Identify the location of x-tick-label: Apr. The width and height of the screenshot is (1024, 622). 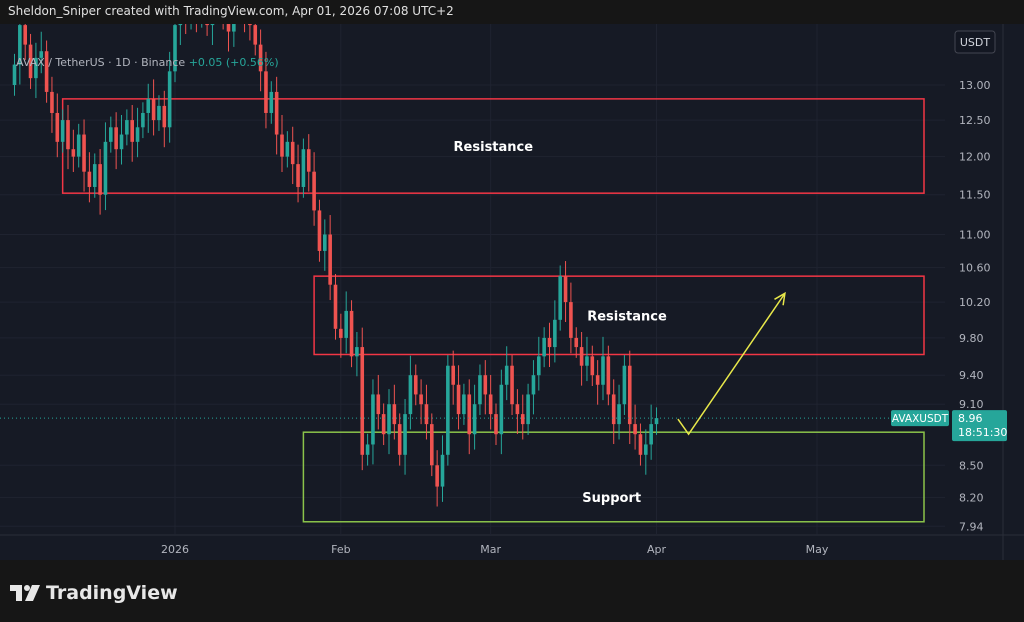
(657, 549).